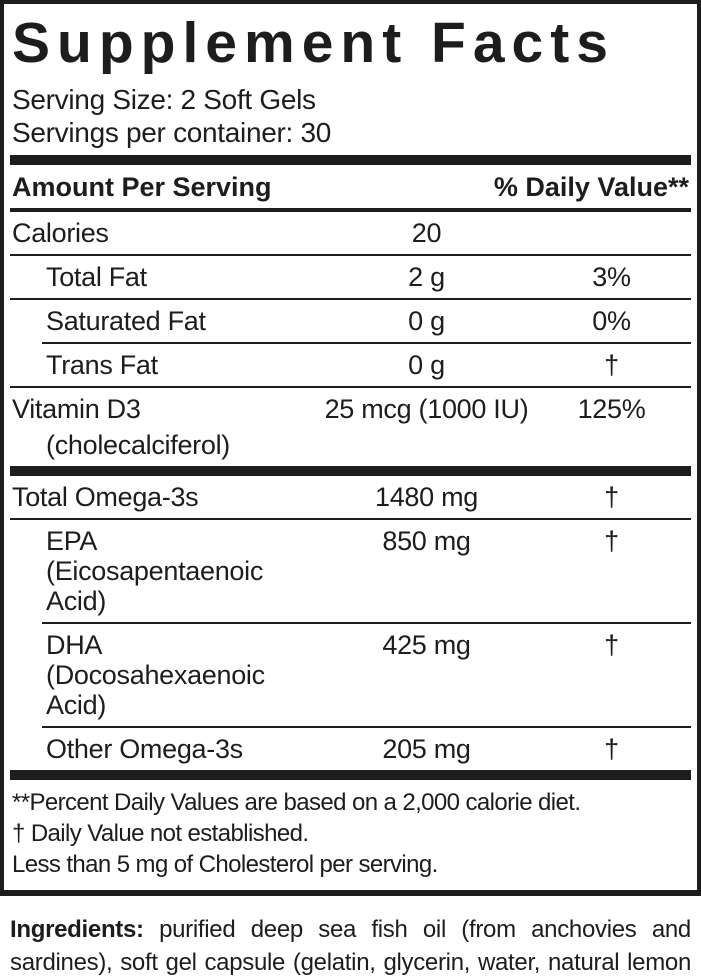 The image size is (701, 977). Describe the element at coordinates (313, 43) in the screenshot. I see `panel-title: Supplement Facts` at that location.